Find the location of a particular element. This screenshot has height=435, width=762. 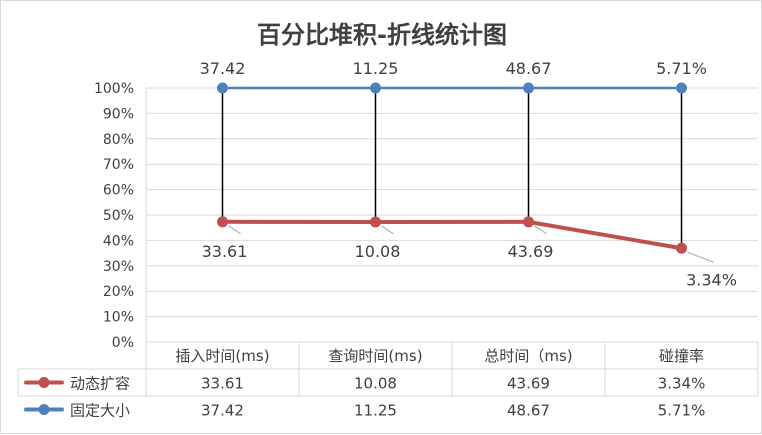

y-axis: 0% 10% 20% 30% 40% 50% 60% 70% 80% 90% 100% is located at coordinates (114, 216).